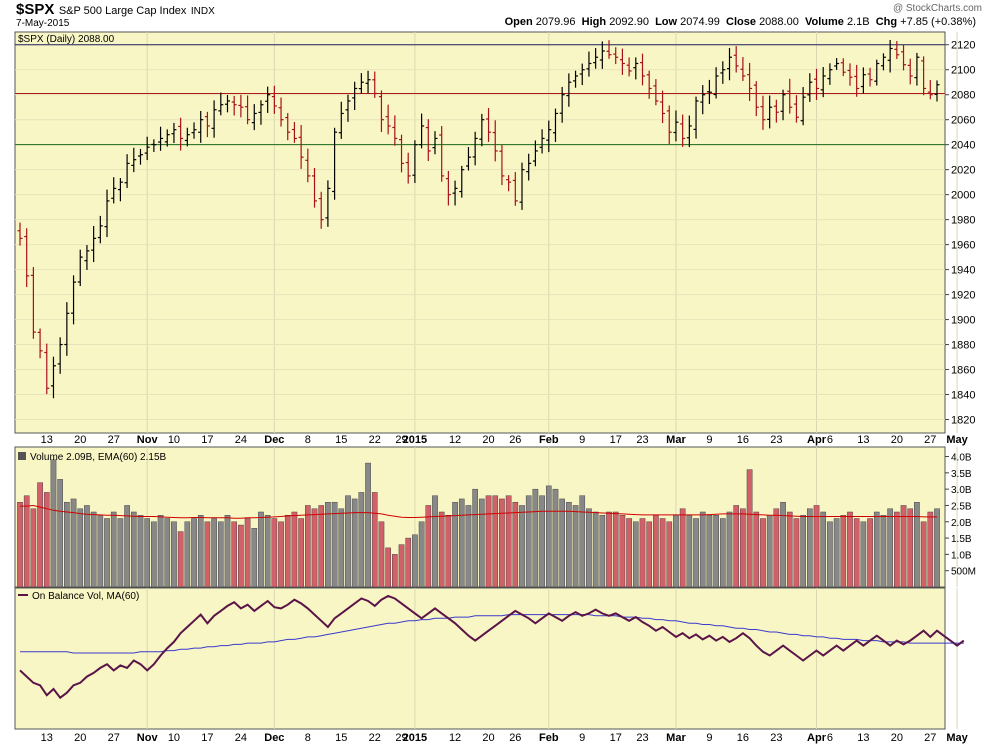 The image size is (990, 744). Describe the element at coordinates (174, 738) in the screenshot. I see `x-tick-label: 10` at that location.